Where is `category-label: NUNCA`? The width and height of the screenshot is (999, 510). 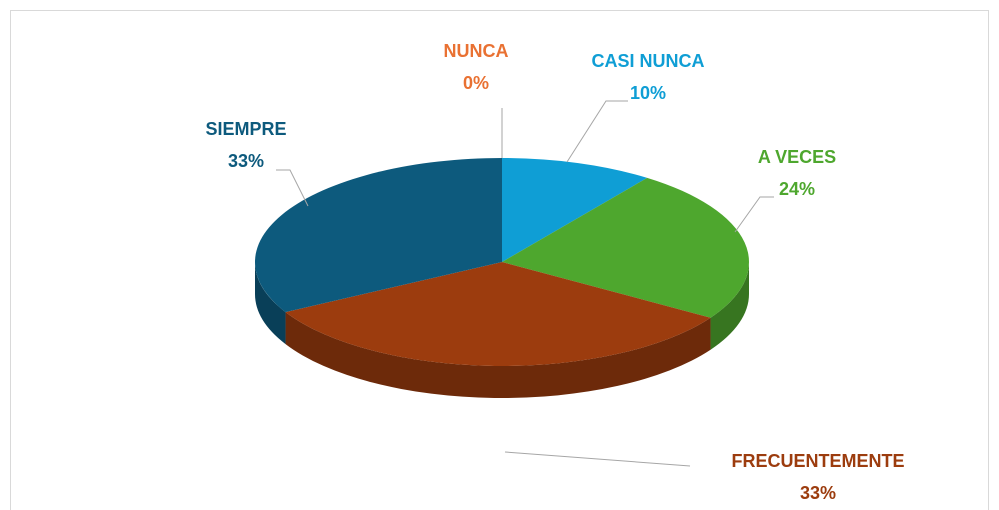
category-label: NUNCA is located at coordinates (476, 51).